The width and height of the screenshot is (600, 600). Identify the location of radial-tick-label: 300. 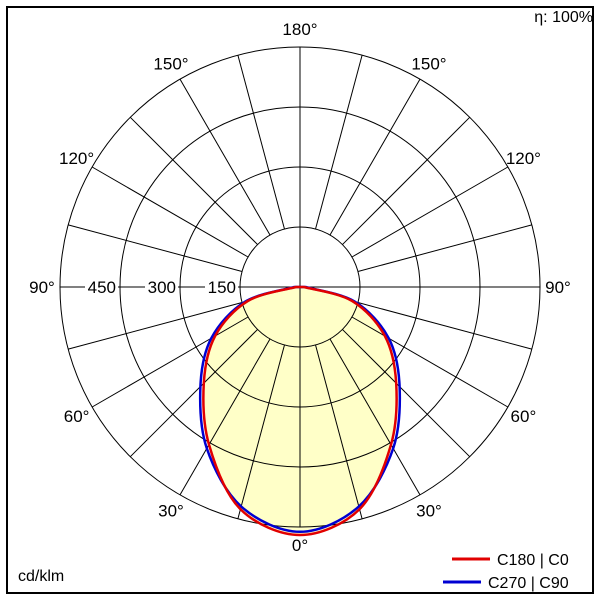
(162, 287).